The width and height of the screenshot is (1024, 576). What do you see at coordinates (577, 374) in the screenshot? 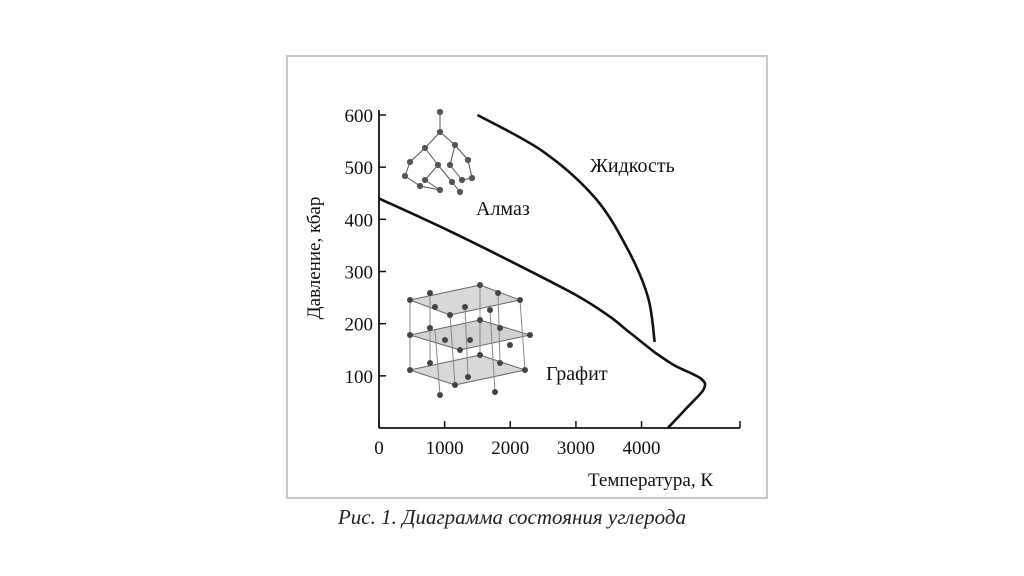
I see `region-label-graphite: Графит` at bounding box center [577, 374].